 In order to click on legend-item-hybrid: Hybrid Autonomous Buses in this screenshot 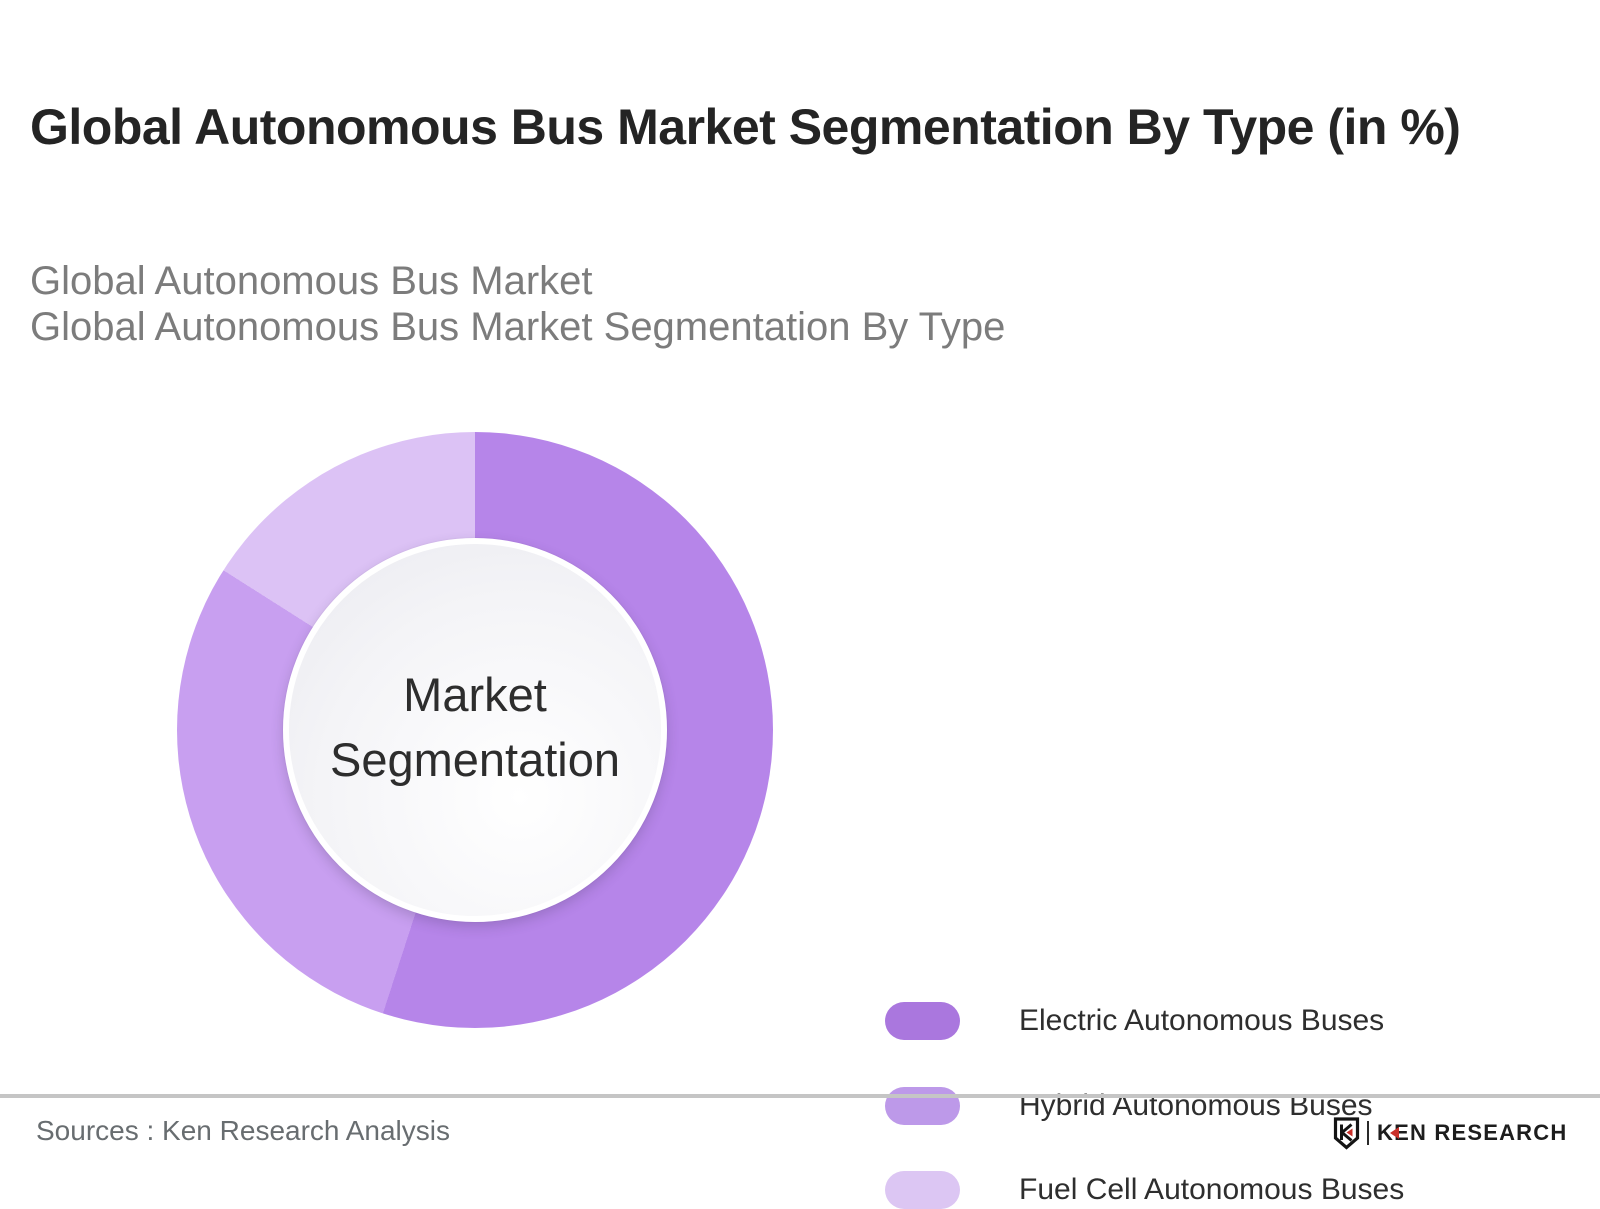, I will do `click(1129, 1106)`.